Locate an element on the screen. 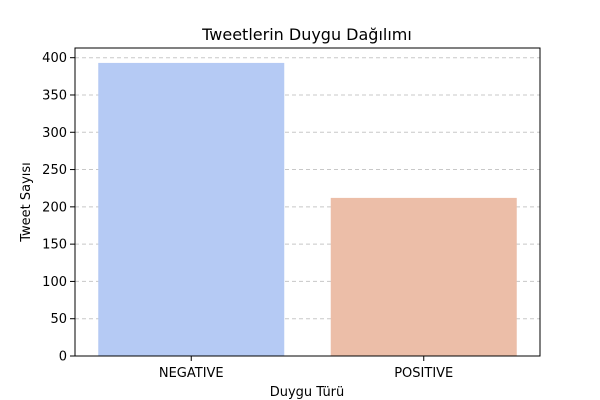 Image resolution: width=600 pixels, height=400 pixels. y-tick-label: 300 is located at coordinates (54, 133).